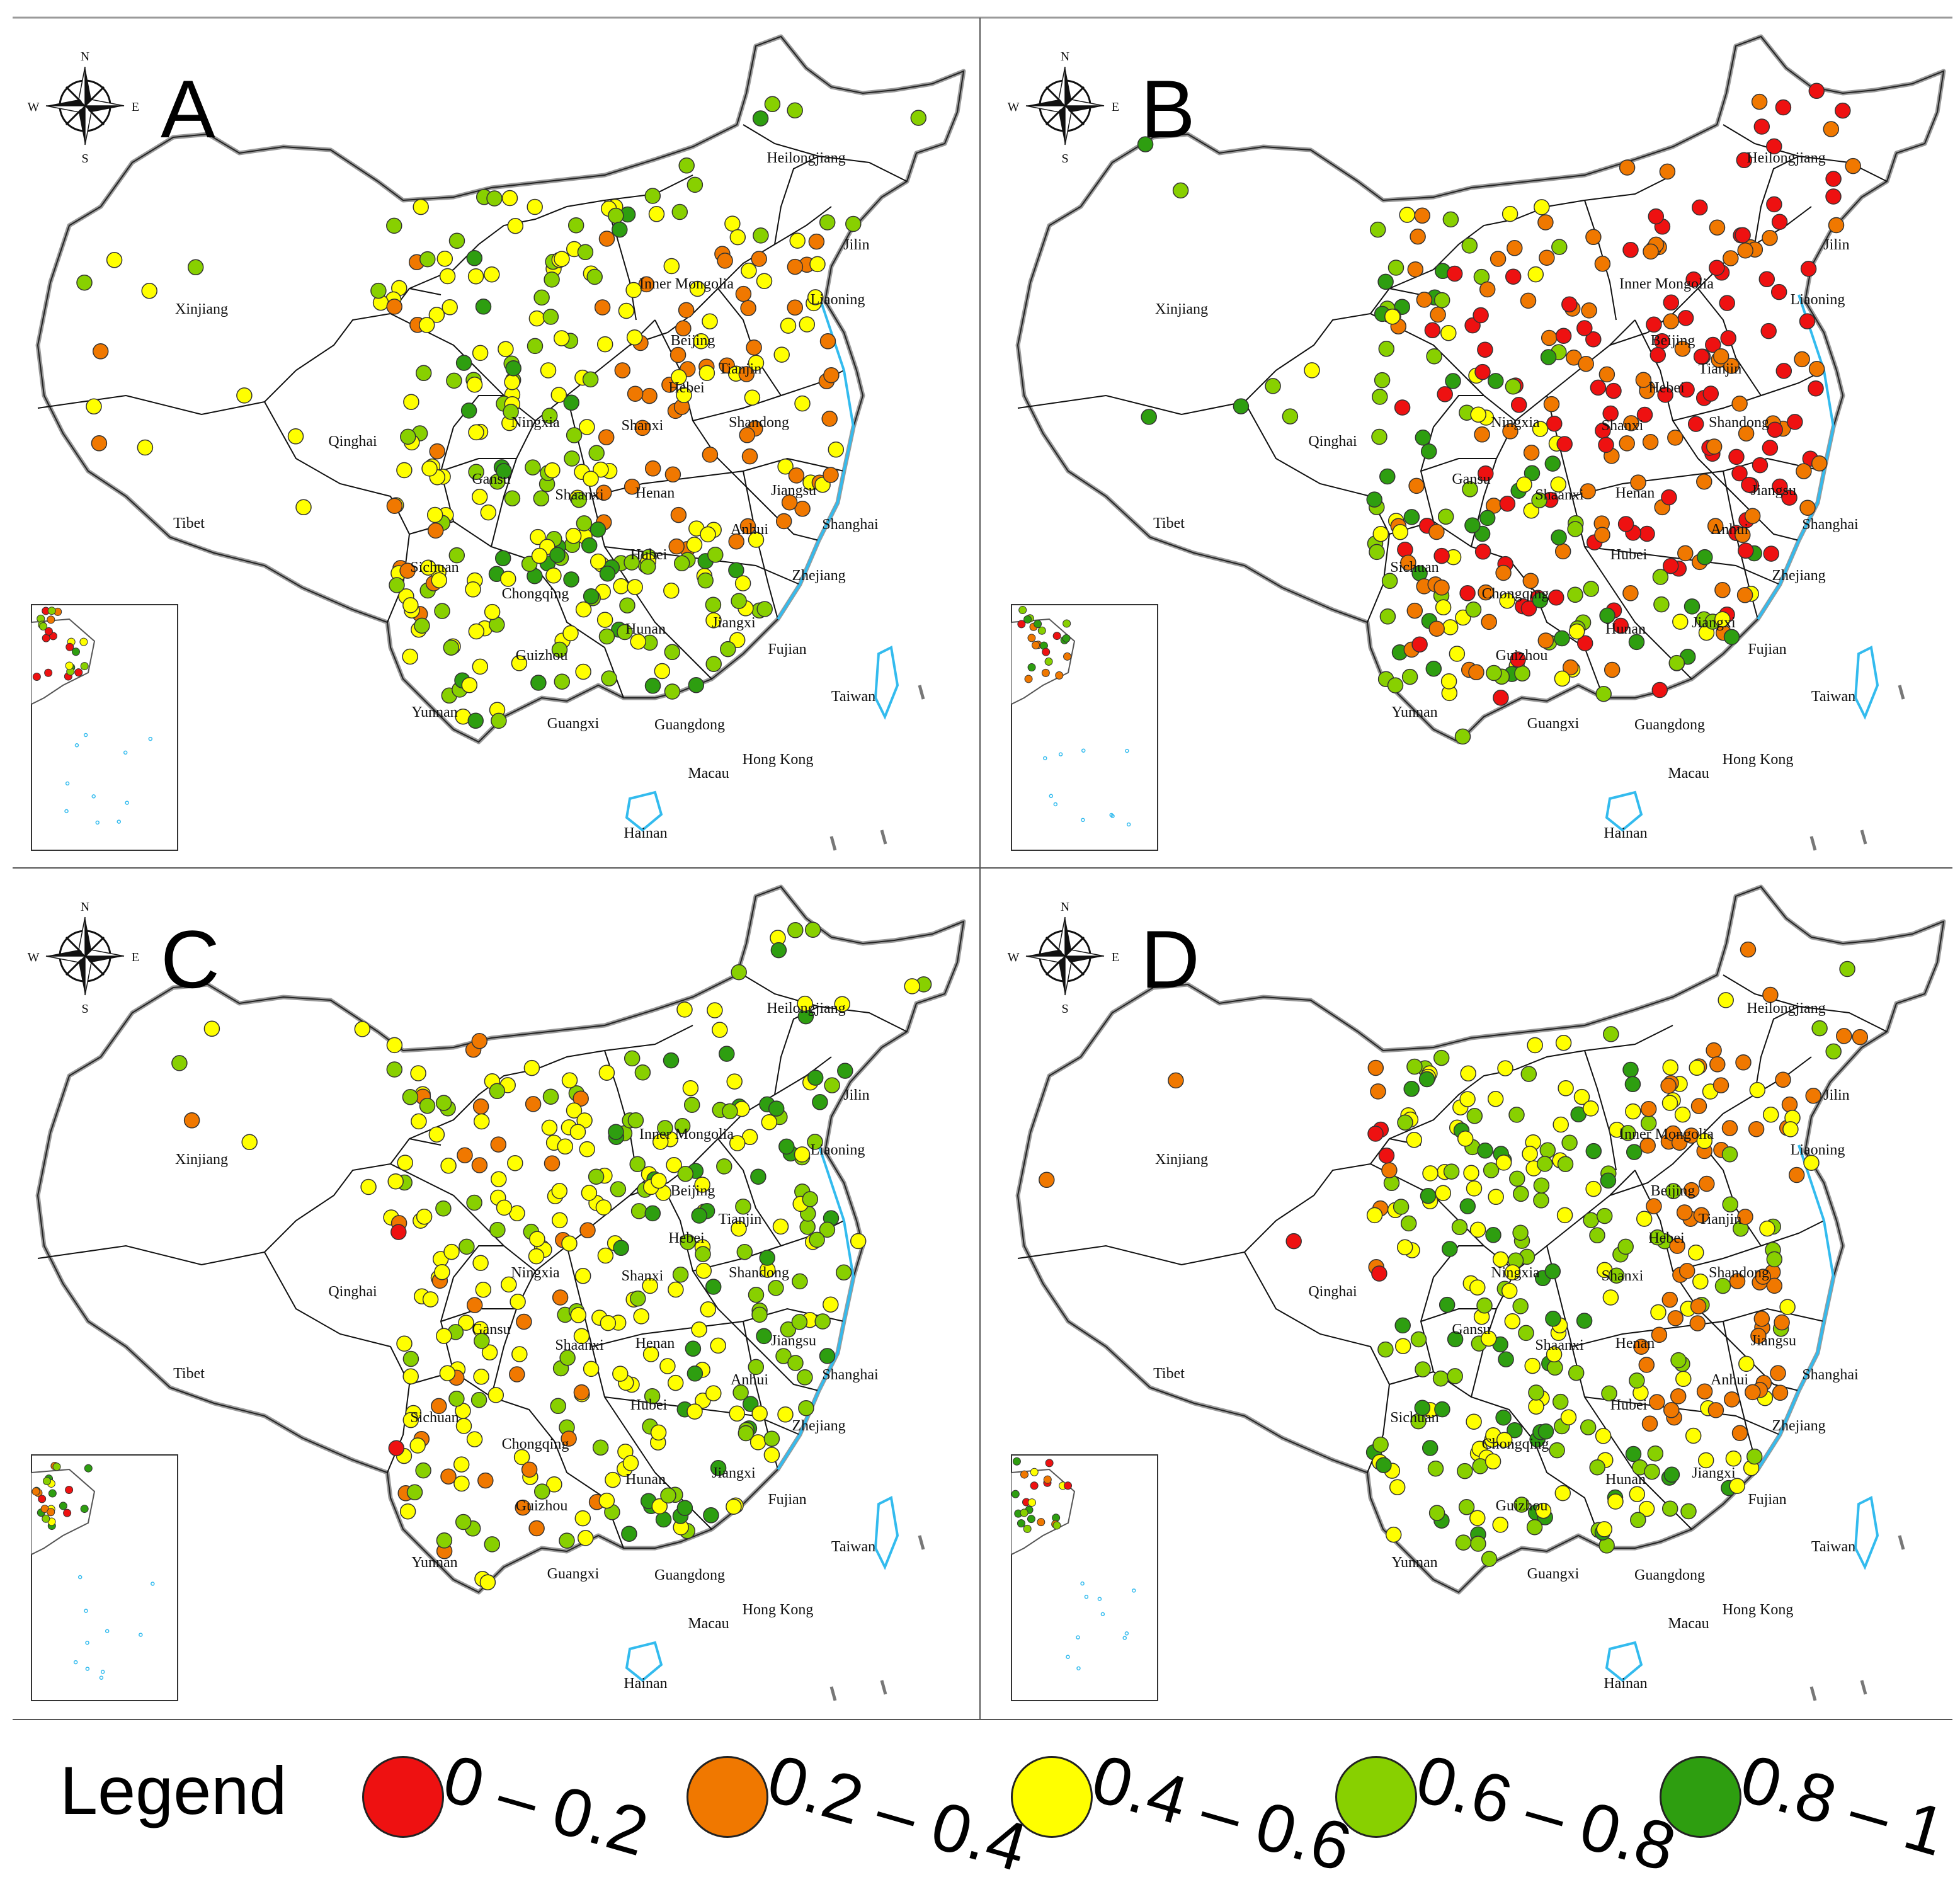 Image resolution: width=1960 pixels, height=1887 pixels. Describe the element at coordinates (708, 1624) in the screenshot. I see `region-label-macau: Macau` at that location.